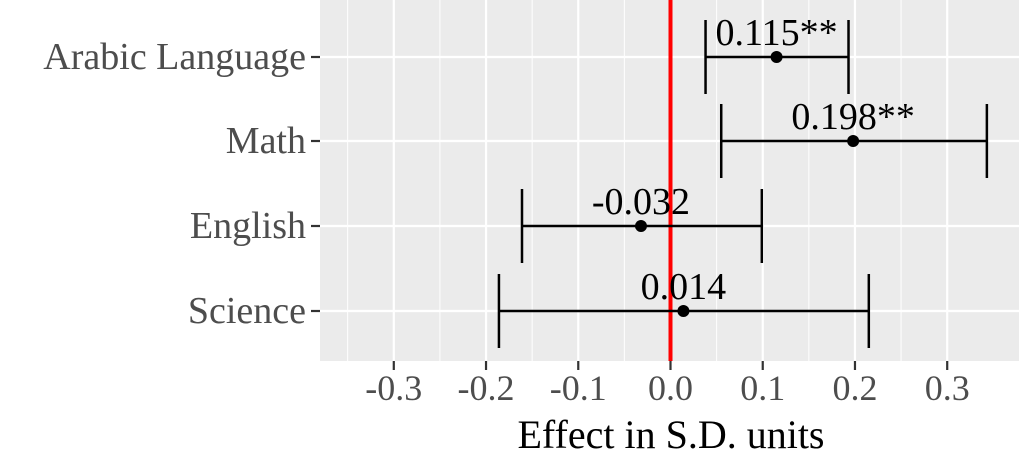  Describe the element at coordinates (777, 33) in the screenshot. I see `data-label: 0.115**` at that location.